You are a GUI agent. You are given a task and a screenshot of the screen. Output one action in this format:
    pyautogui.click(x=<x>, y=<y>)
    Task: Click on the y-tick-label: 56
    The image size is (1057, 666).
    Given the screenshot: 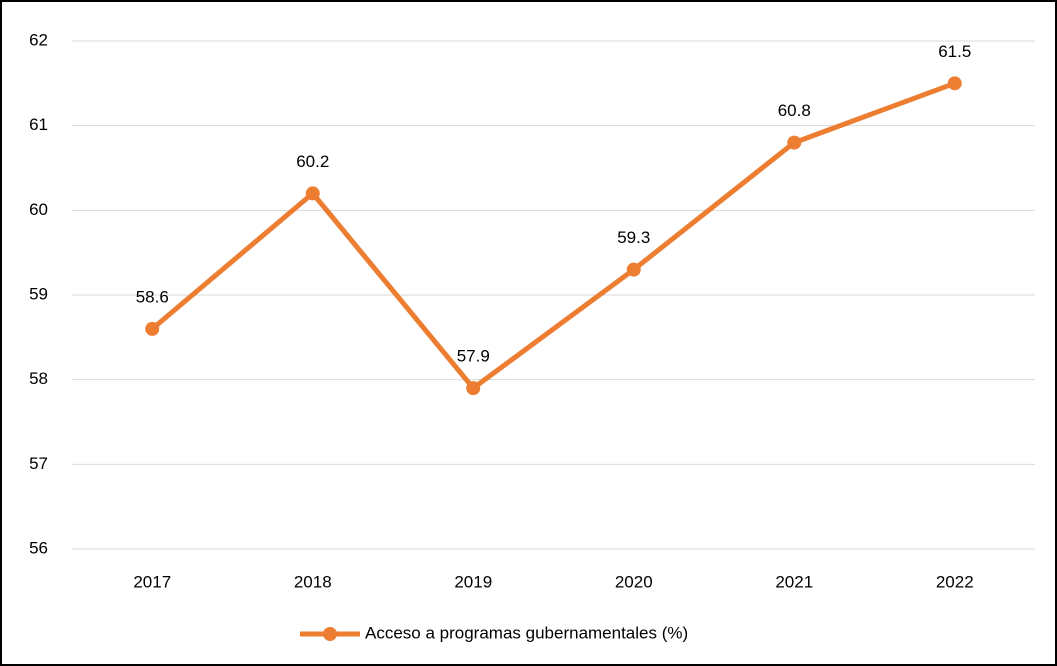 What is the action you would take?
    pyautogui.click(x=38, y=547)
    